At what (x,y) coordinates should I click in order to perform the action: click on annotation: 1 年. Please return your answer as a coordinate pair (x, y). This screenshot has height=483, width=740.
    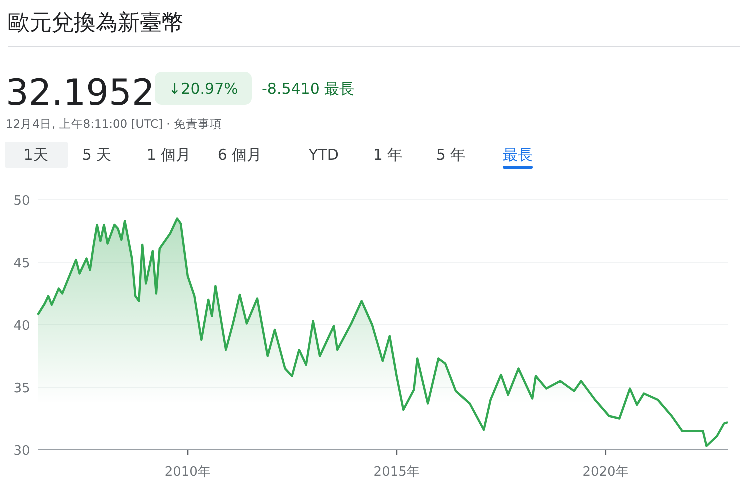
    Looking at the image, I should click on (388, 155).